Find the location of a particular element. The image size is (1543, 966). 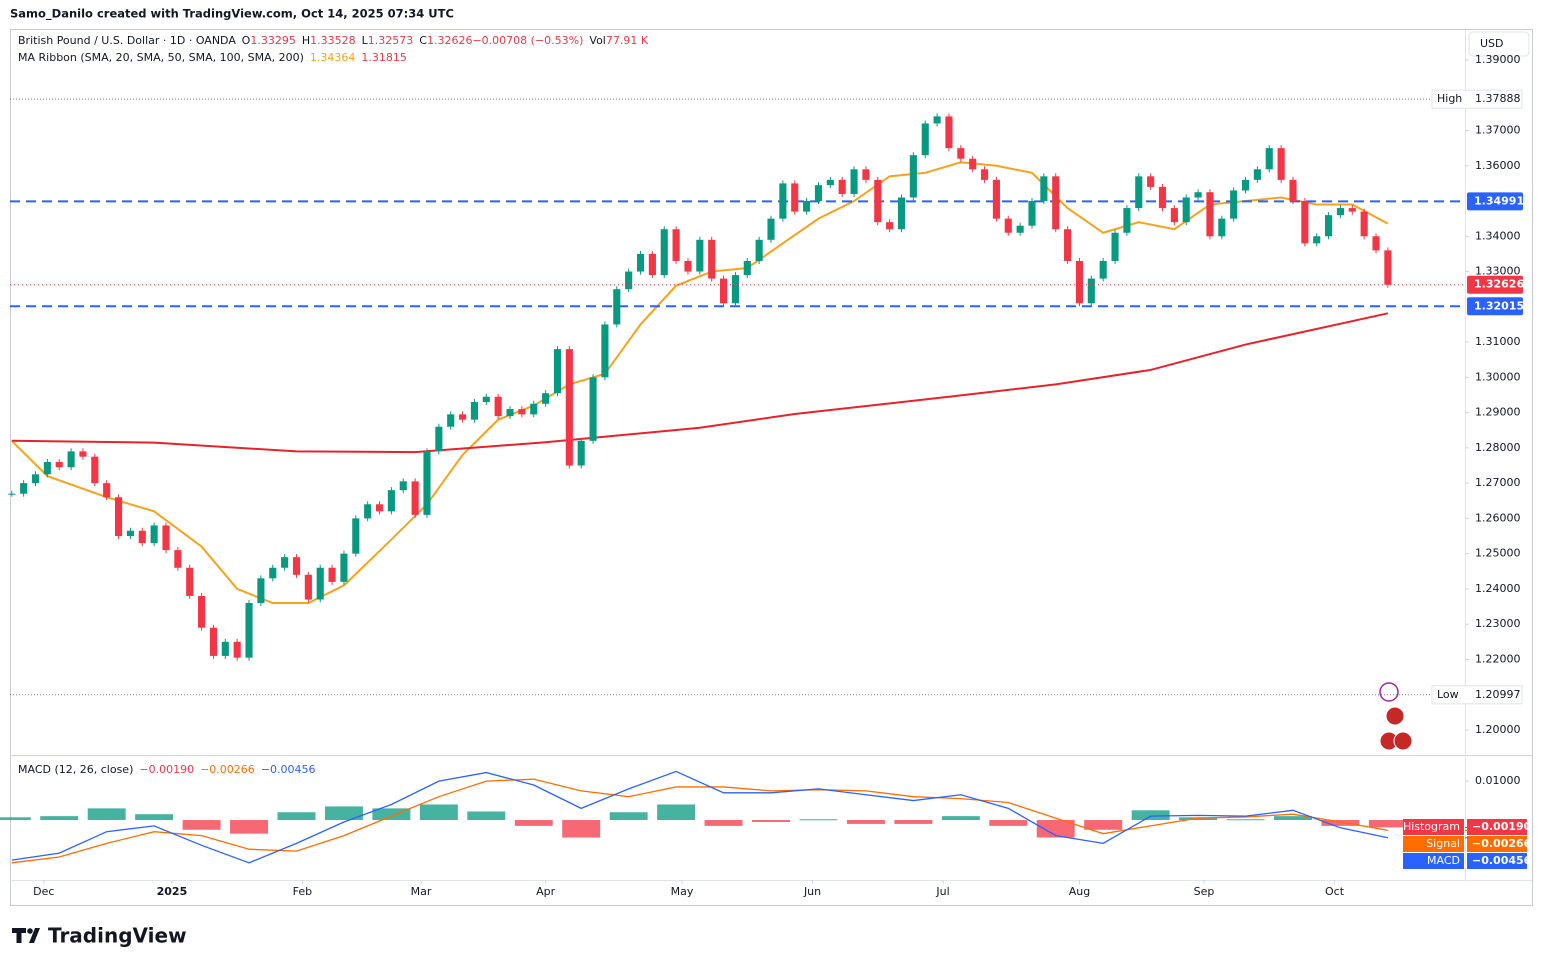

x-tick-label: Jul is located at coordinates (942, 891).